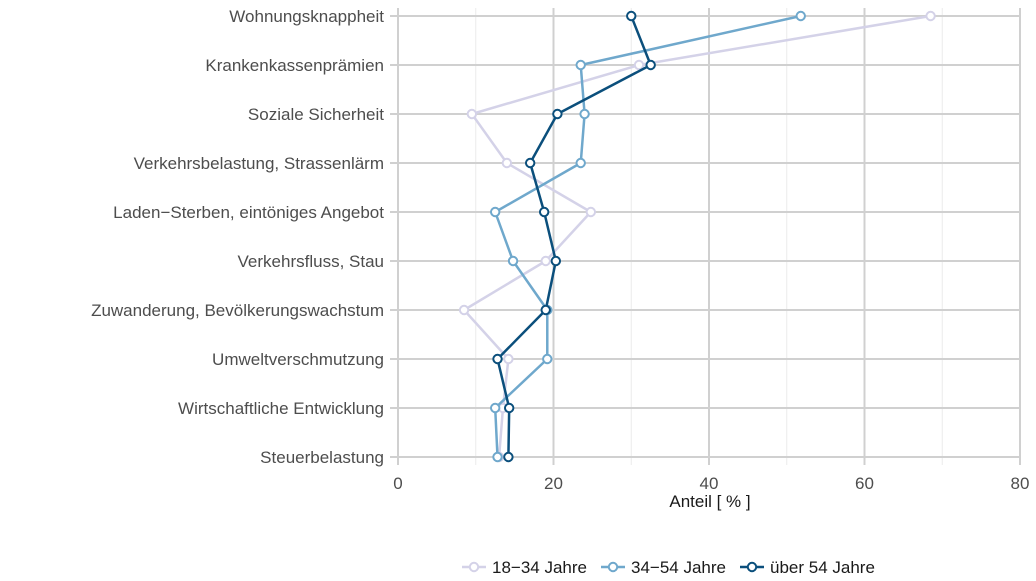 This screenshot has width=1036, height=581. Describe the element at coordinates (1020, 483) in the screenshot. I see `x-tick-label: 80` at that location.